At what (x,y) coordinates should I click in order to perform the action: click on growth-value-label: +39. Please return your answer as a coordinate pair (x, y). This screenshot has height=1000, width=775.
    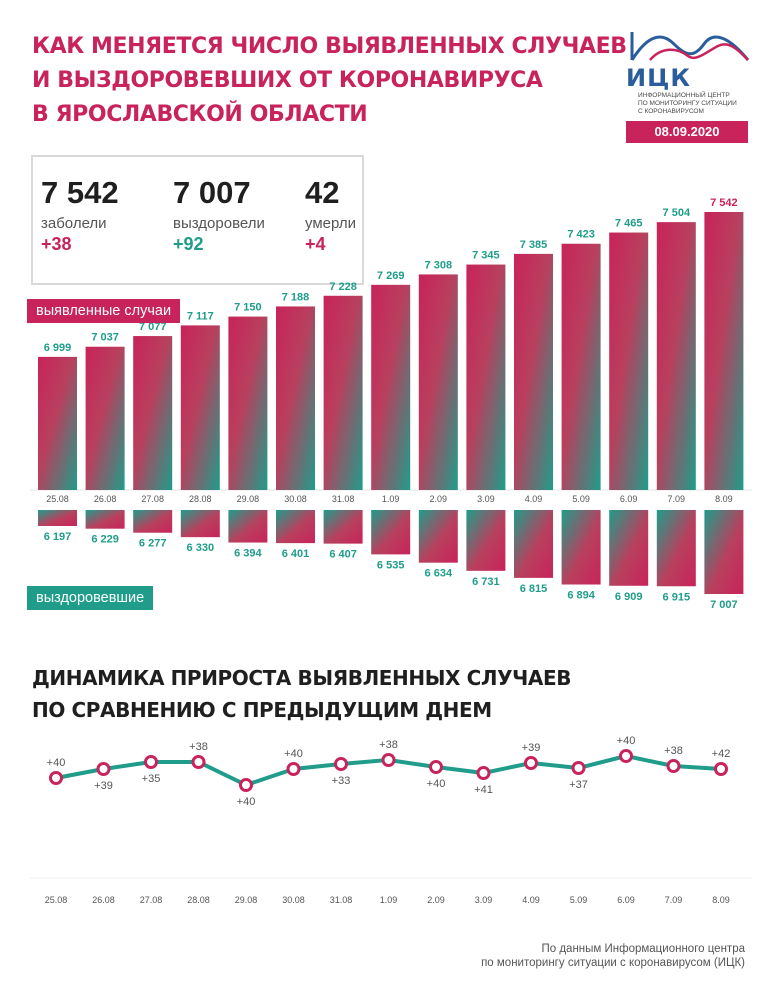
    Looking at the image, I should click on (531, 748).